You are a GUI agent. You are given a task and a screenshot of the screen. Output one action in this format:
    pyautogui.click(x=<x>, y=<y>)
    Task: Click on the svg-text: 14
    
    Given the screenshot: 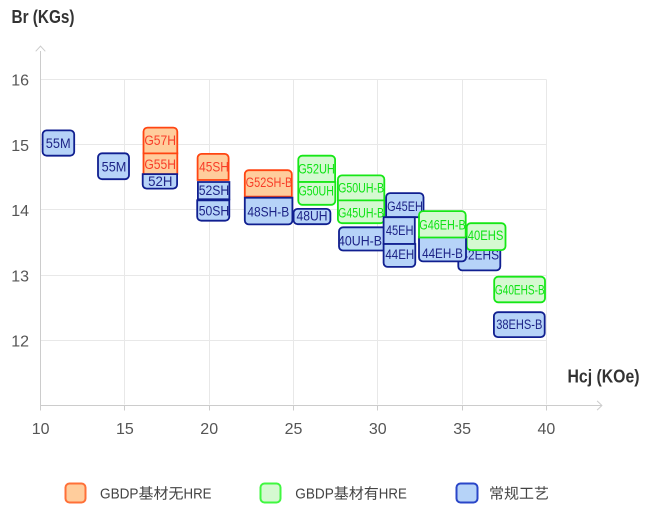 What is the action you would take?
    pyautogui.click(x=20, y=211)
    